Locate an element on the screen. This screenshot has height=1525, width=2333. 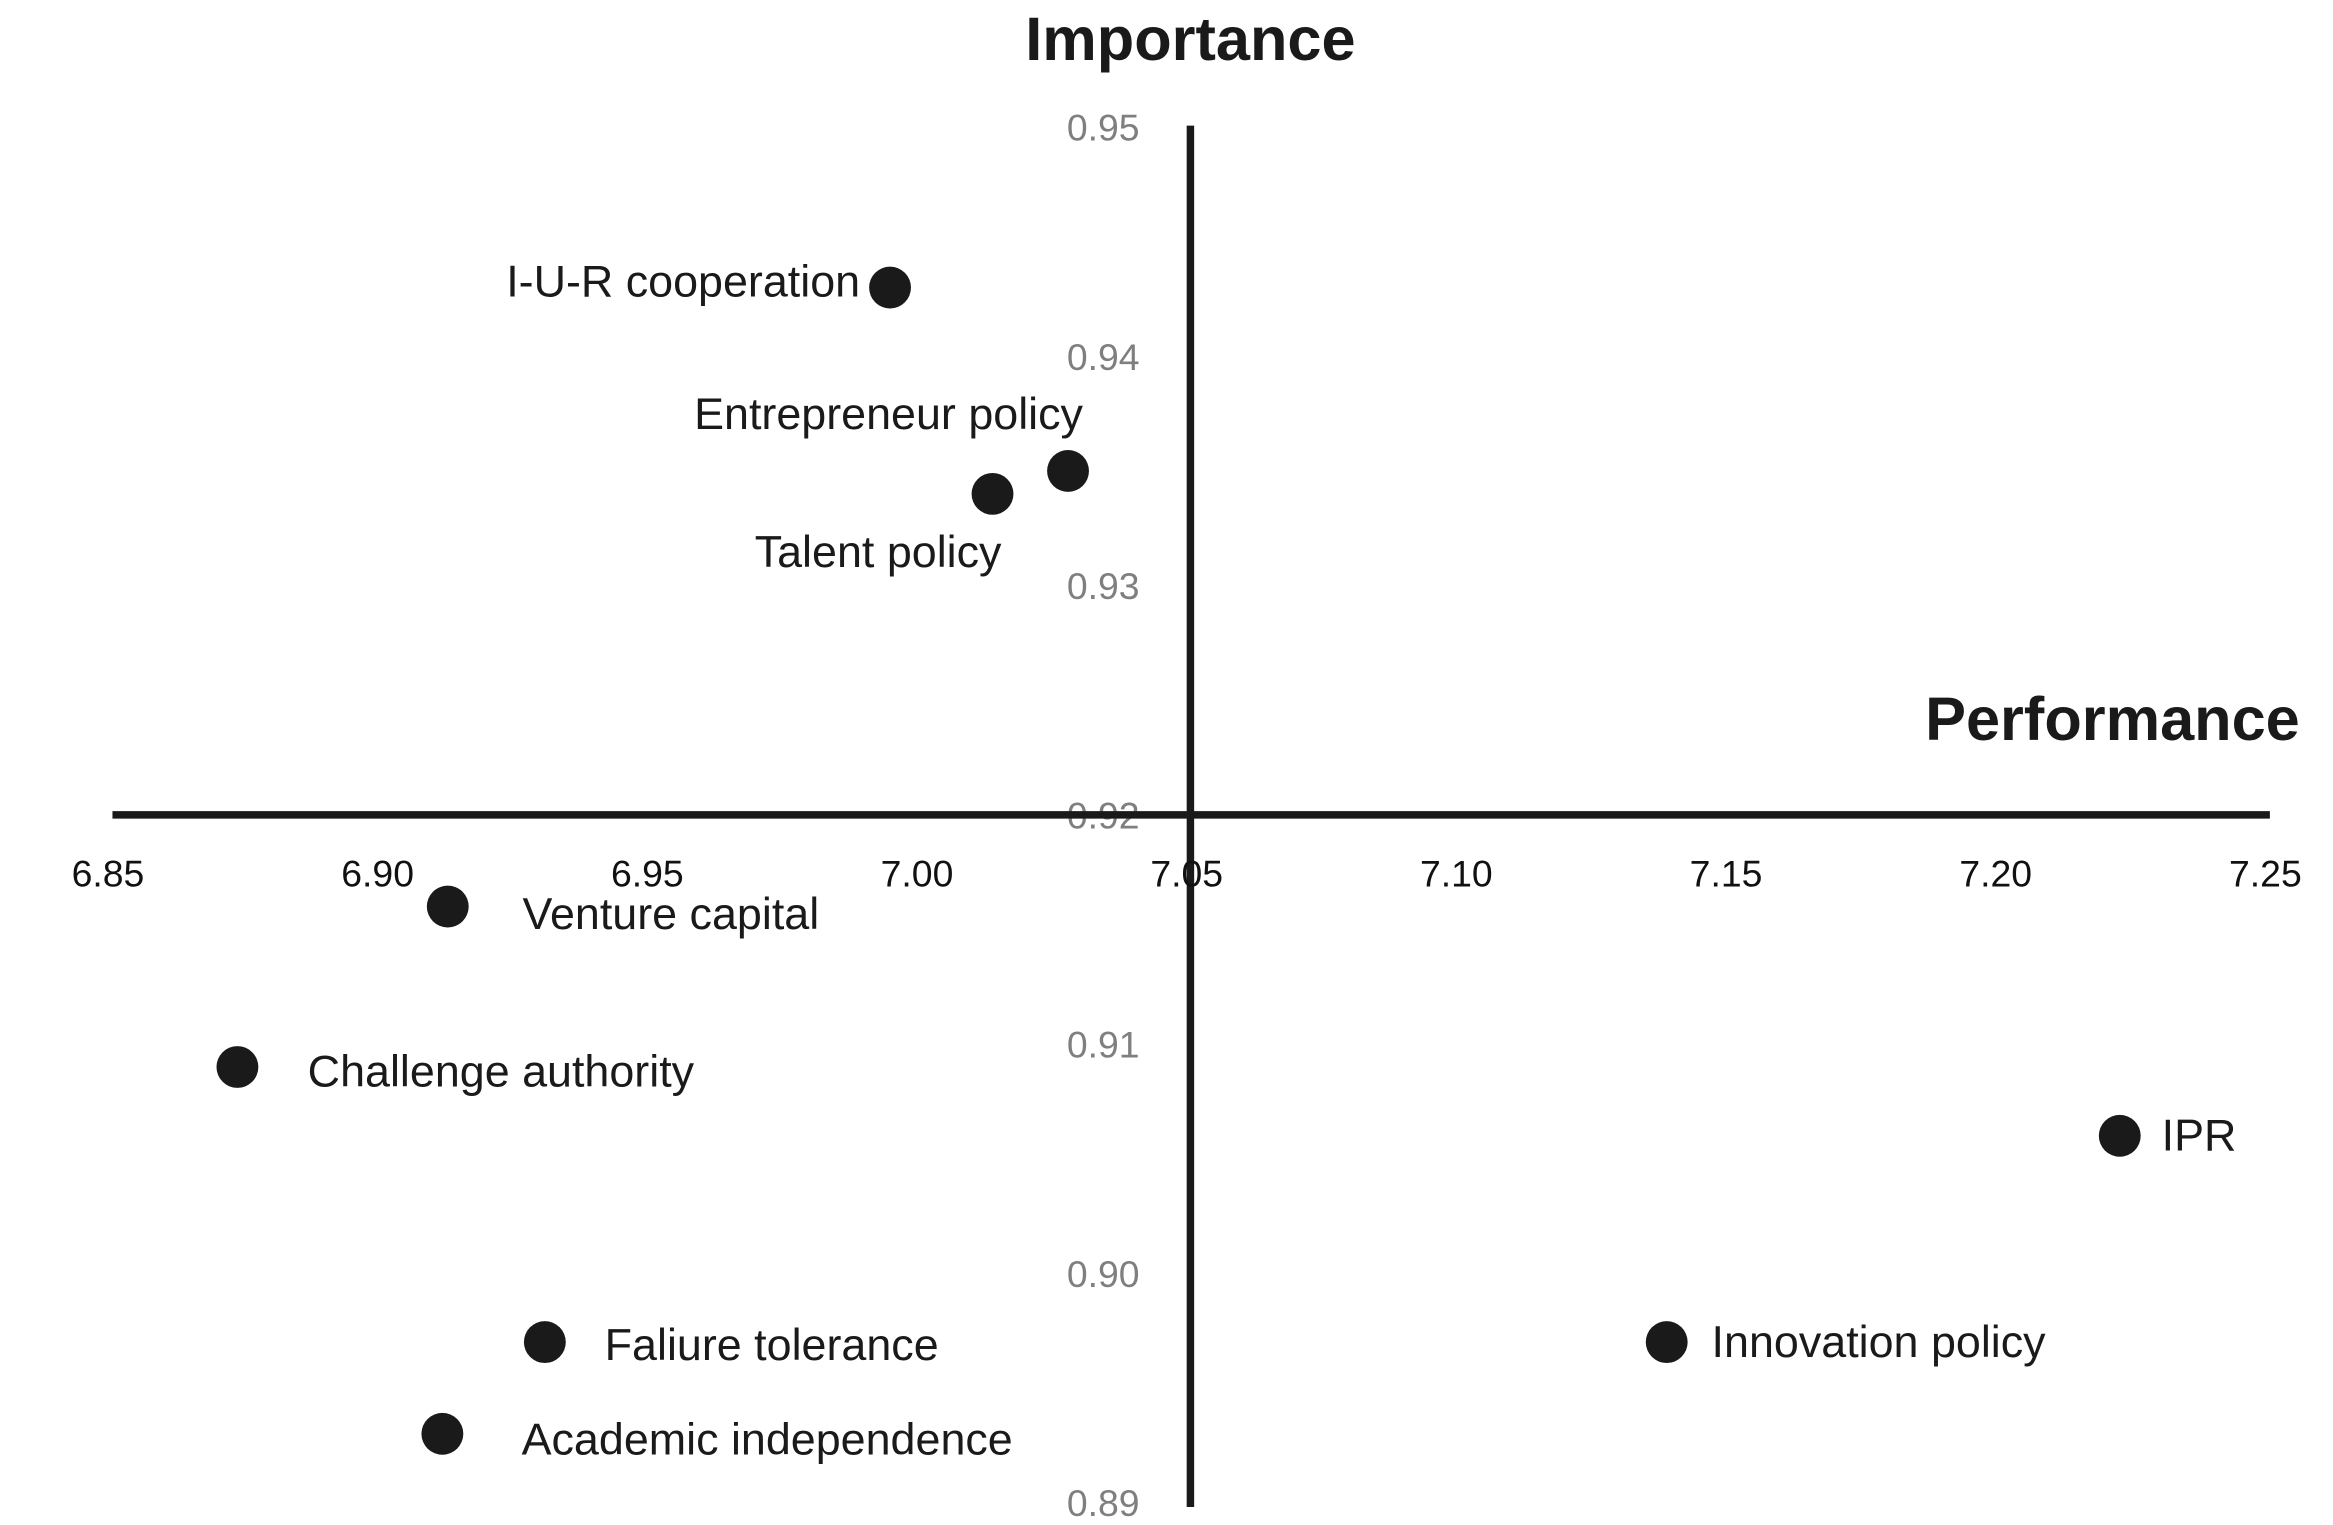
point-label: Innovation policy is located at coordinates (1879, 1341).